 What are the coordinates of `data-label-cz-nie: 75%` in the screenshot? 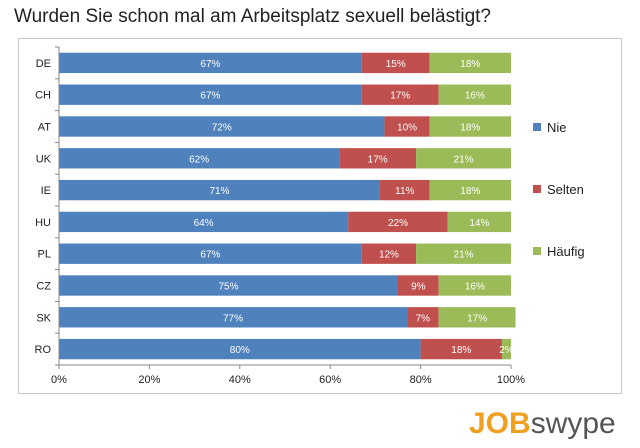 It's located at (228, 287).